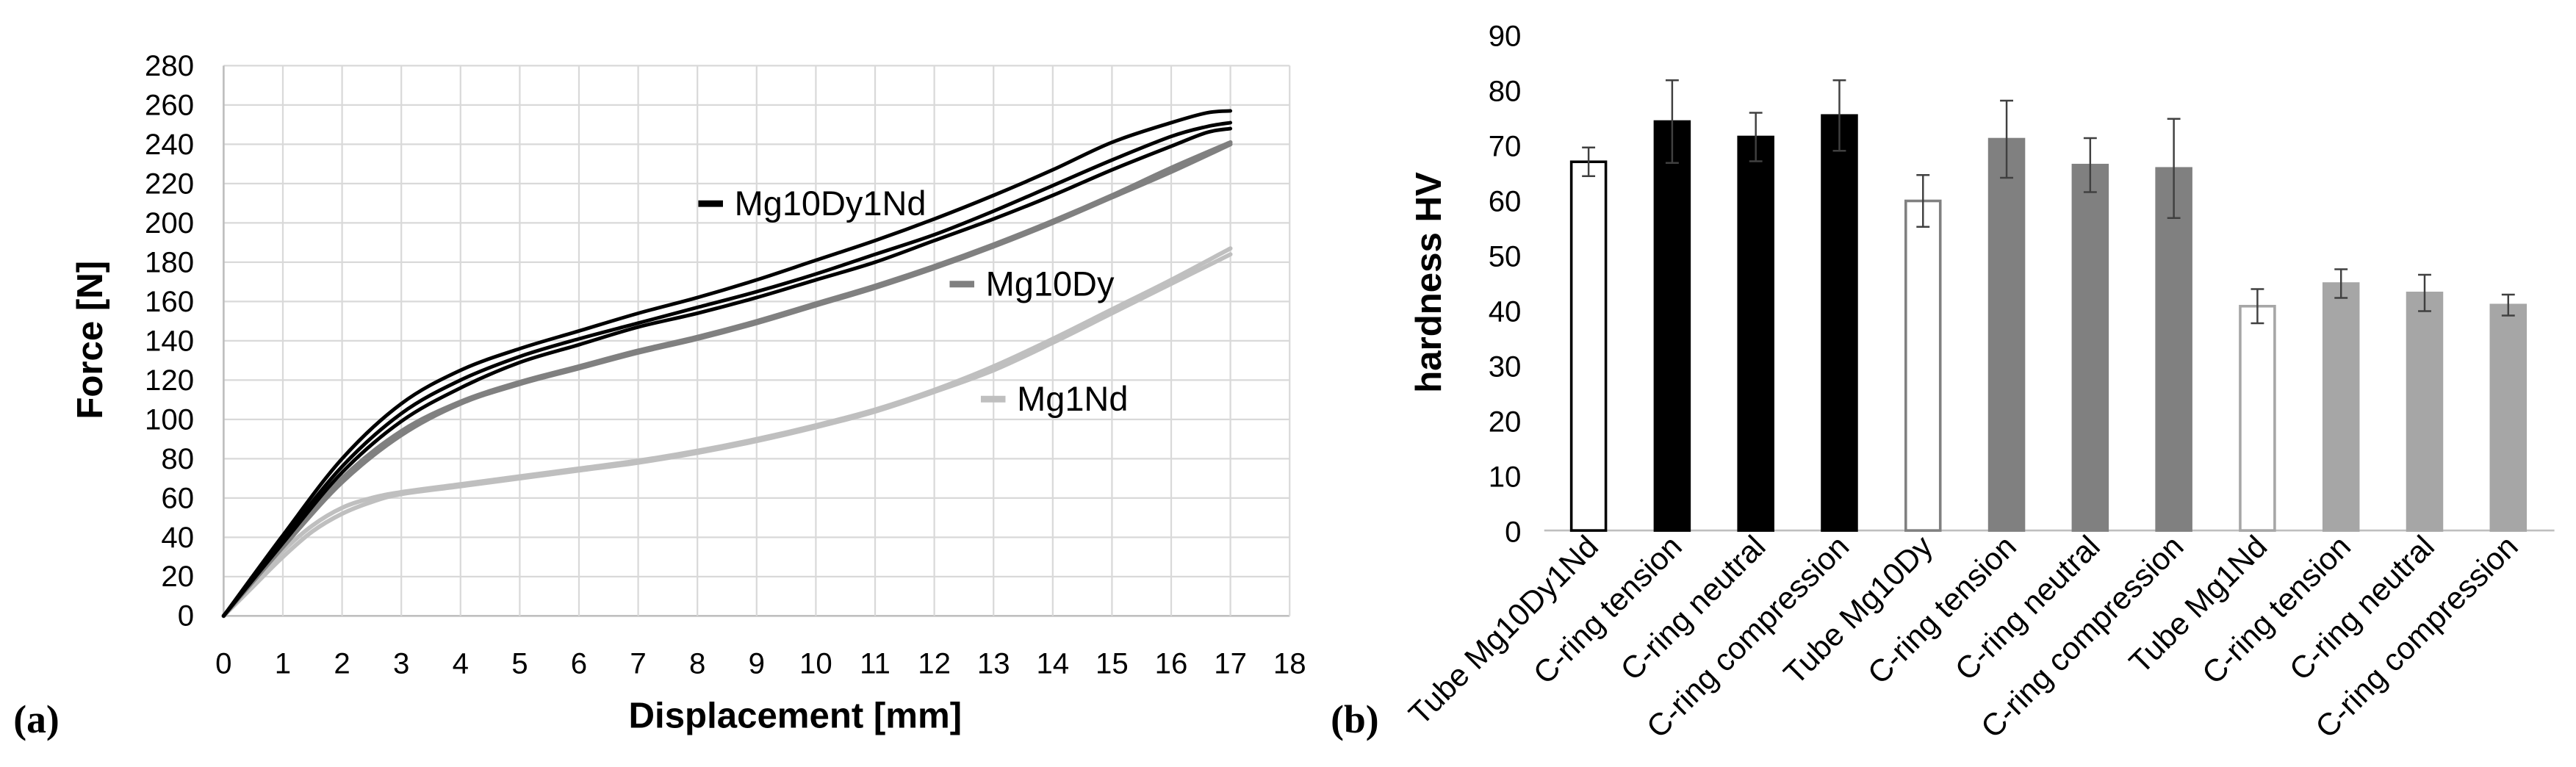 This screenshot has width=2576, height=767. Describe the element at coordinates (831, 204) in the screenshot. I see `legend-label-mg10dy1nd: Mg10Dy1Nd` at that location.